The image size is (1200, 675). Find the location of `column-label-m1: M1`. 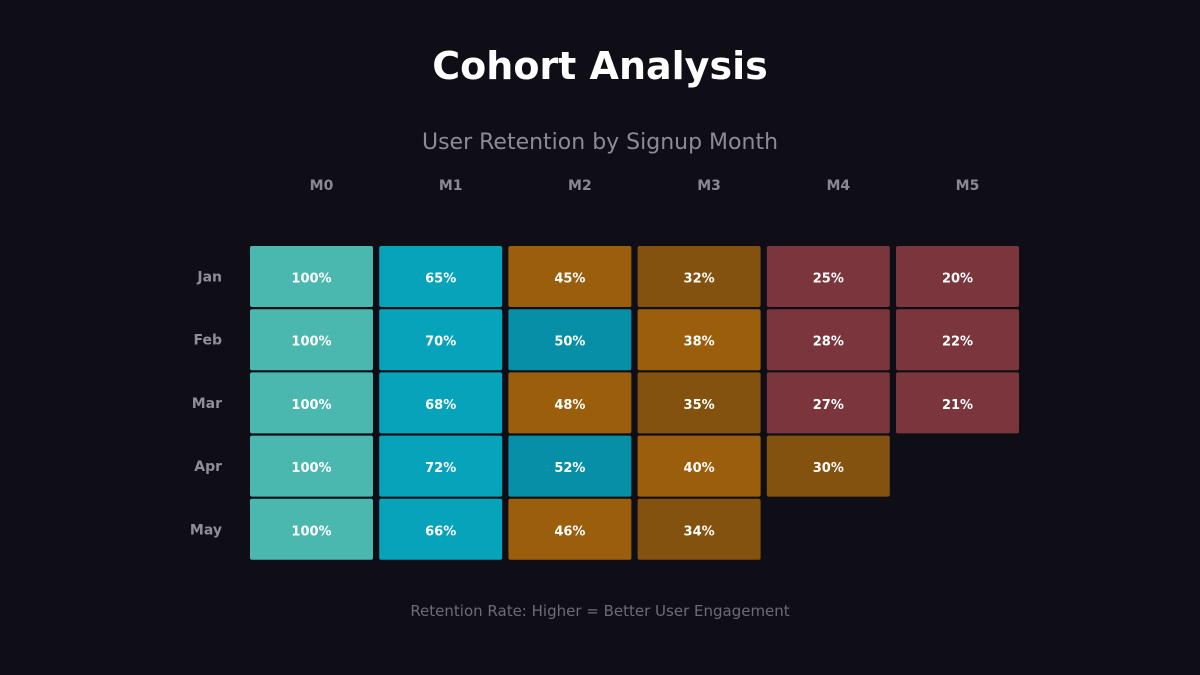

column-label-m1: M1 is located at coordinates (451, 186).